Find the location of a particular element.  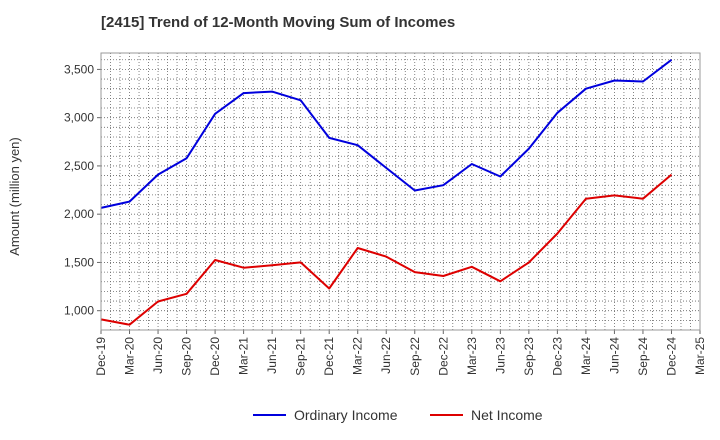

x-tick-label: Sep-24 is located at coordinates (643, 356).